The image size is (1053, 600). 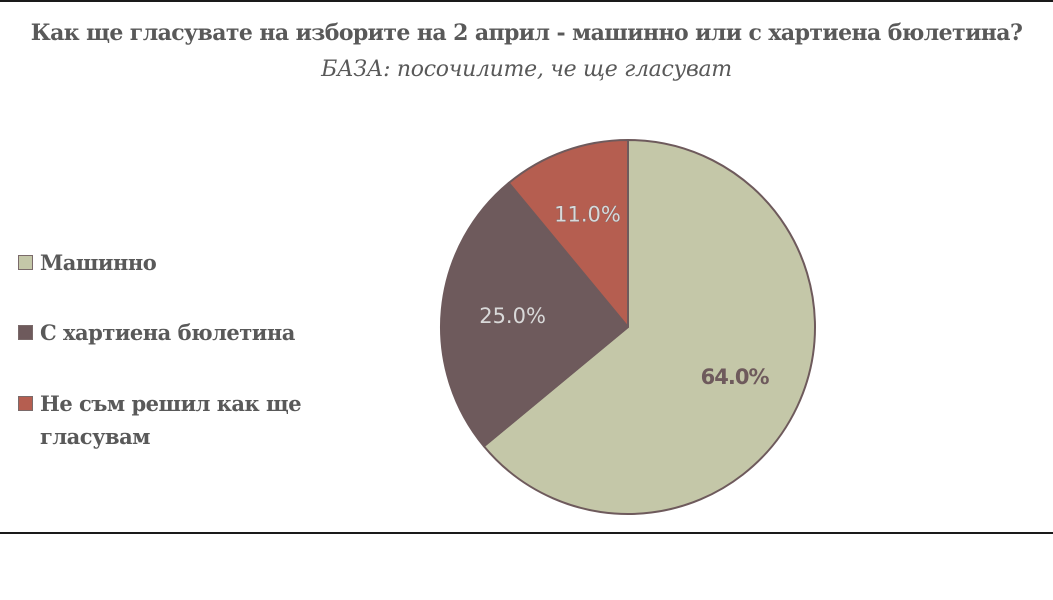 I want to click on legend-swatch-machine, so click(x=25, y=262).